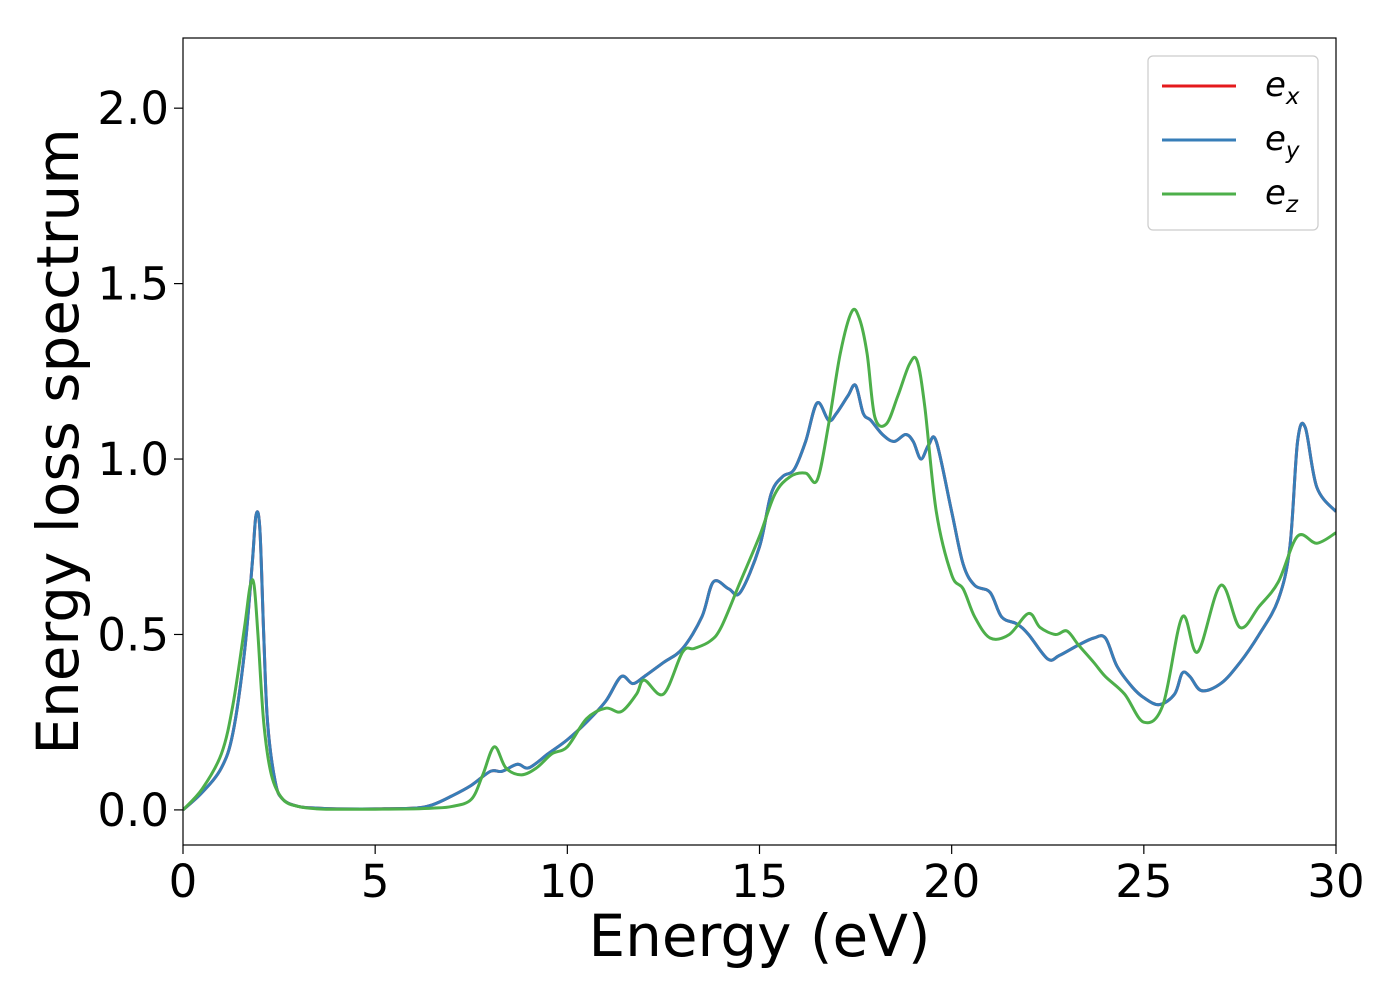 This screenshot has width=1400, height=1000. Describe the element at coordinates (1282, 195) in the screenshot. I see `legend-label-z: ez` at that location.